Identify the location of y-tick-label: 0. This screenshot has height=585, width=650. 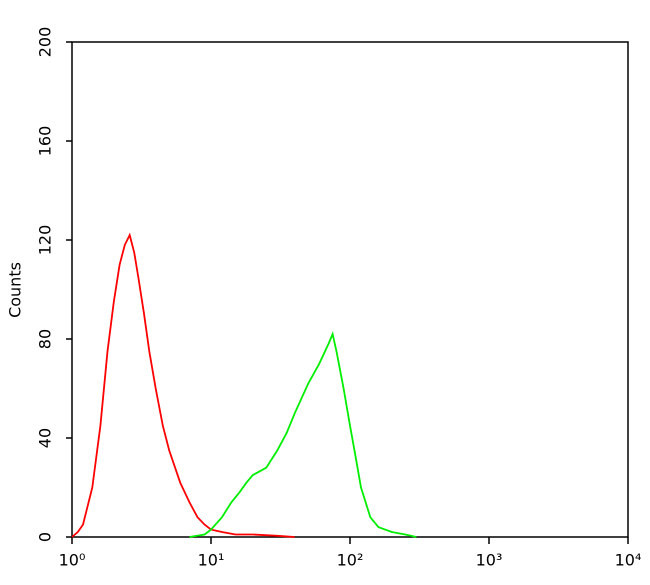
(45, 537).